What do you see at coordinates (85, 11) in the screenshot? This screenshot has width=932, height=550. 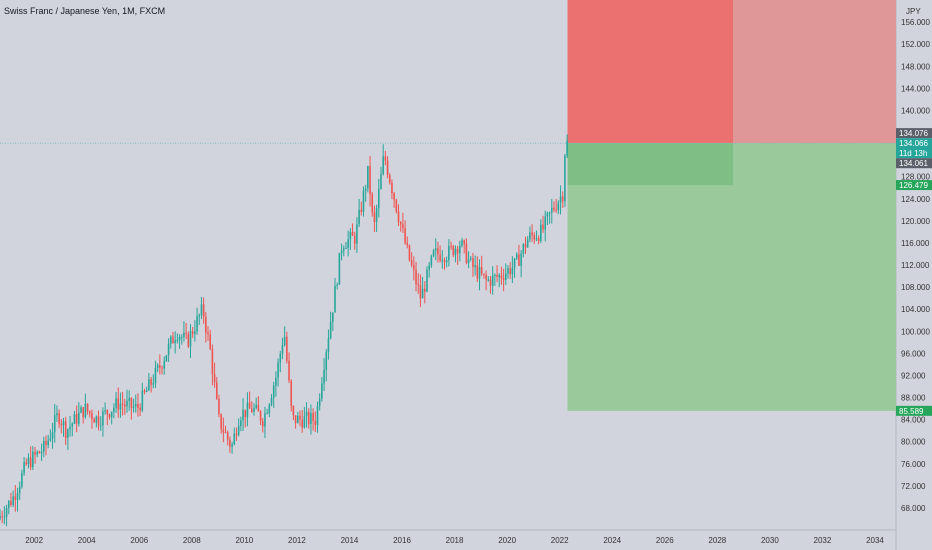 I see `chart-title: Swiss Franc / Japanese Yen, 1M, FXCM` at bounding box center [85, 11].